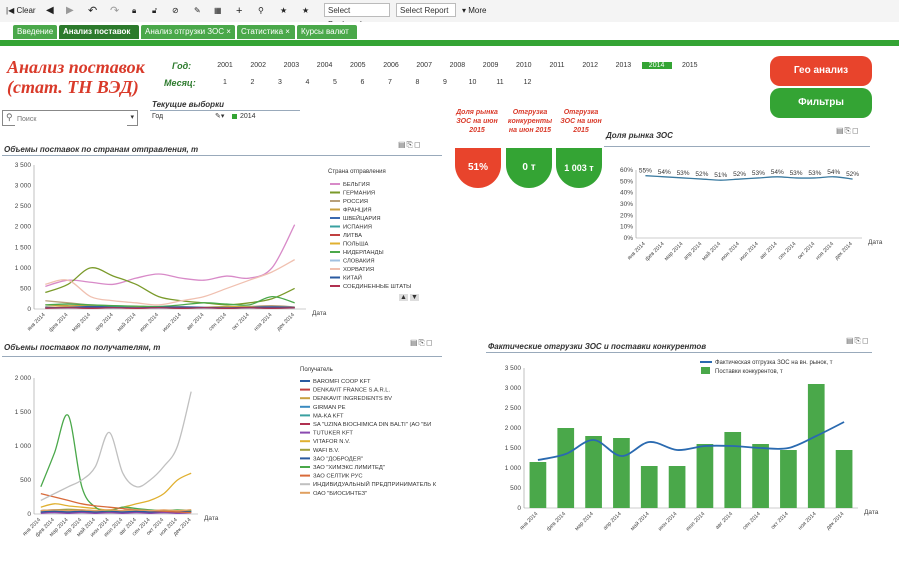  What do you see at coordinates (258, 65) in the screenshot?
I see `year-item: 2002` at bounding box center [258, 65].